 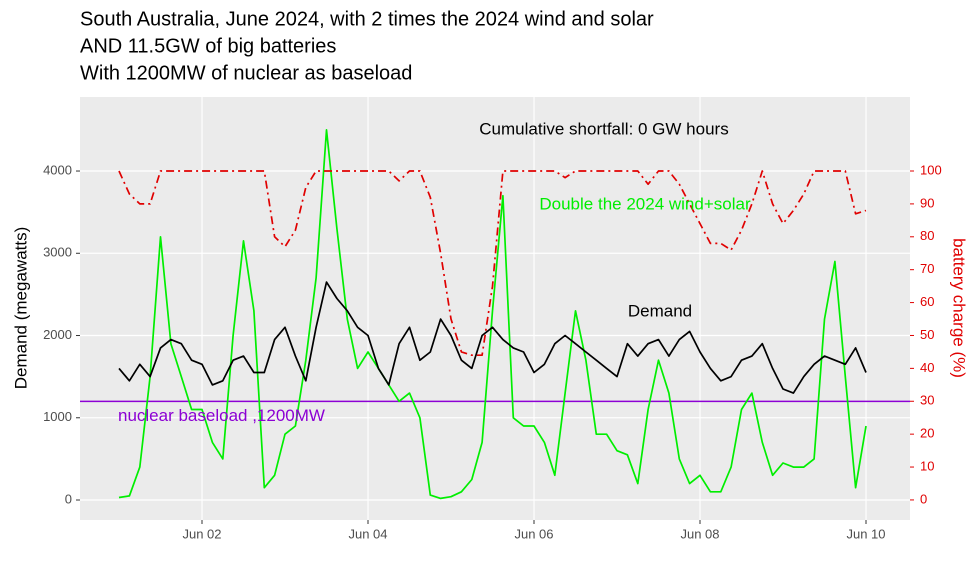 What do you see at coordinates (660, 310) in the screenshot?
I see `annotation: Demand` at bounding box center [660, 310].